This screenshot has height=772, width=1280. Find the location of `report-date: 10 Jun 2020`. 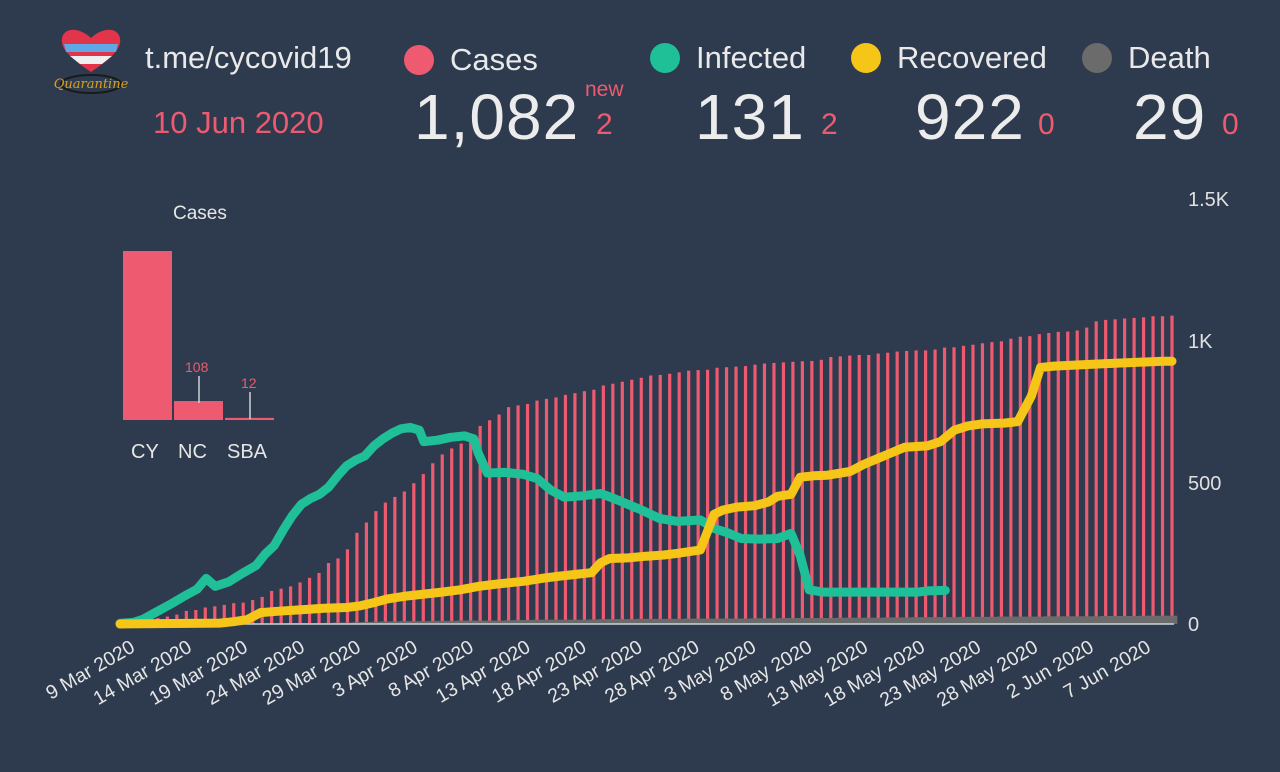

report-date: 10 Jun 2020 is located at coordinates (238, 122).